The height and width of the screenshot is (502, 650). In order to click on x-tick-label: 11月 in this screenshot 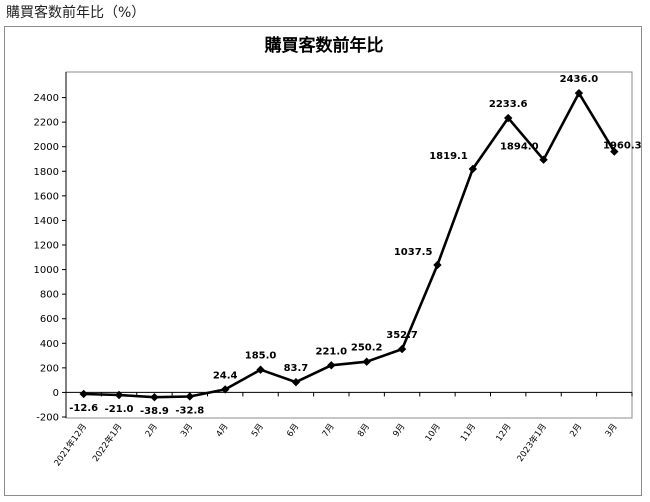, I will do `click(468, 433)`.